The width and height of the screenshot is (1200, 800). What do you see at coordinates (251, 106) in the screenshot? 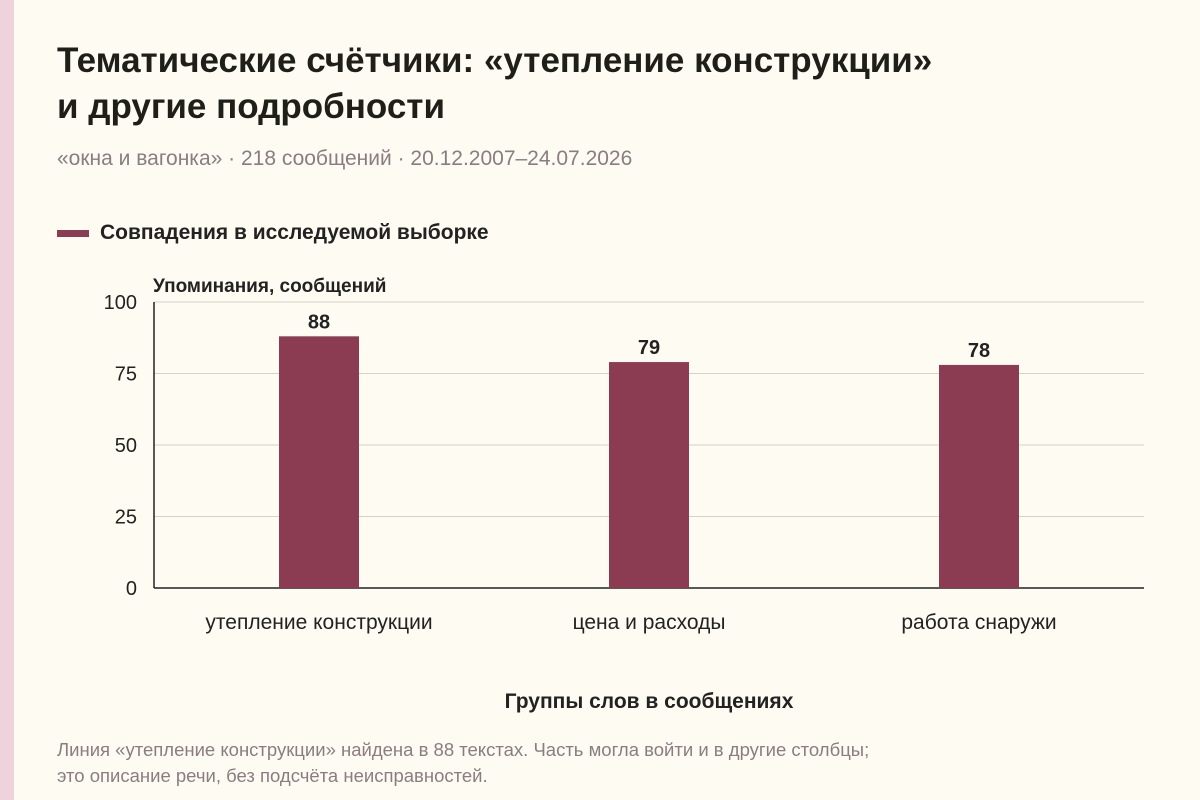
I see `title-line-2: и другие подробности` at bounding box center [251, 106].